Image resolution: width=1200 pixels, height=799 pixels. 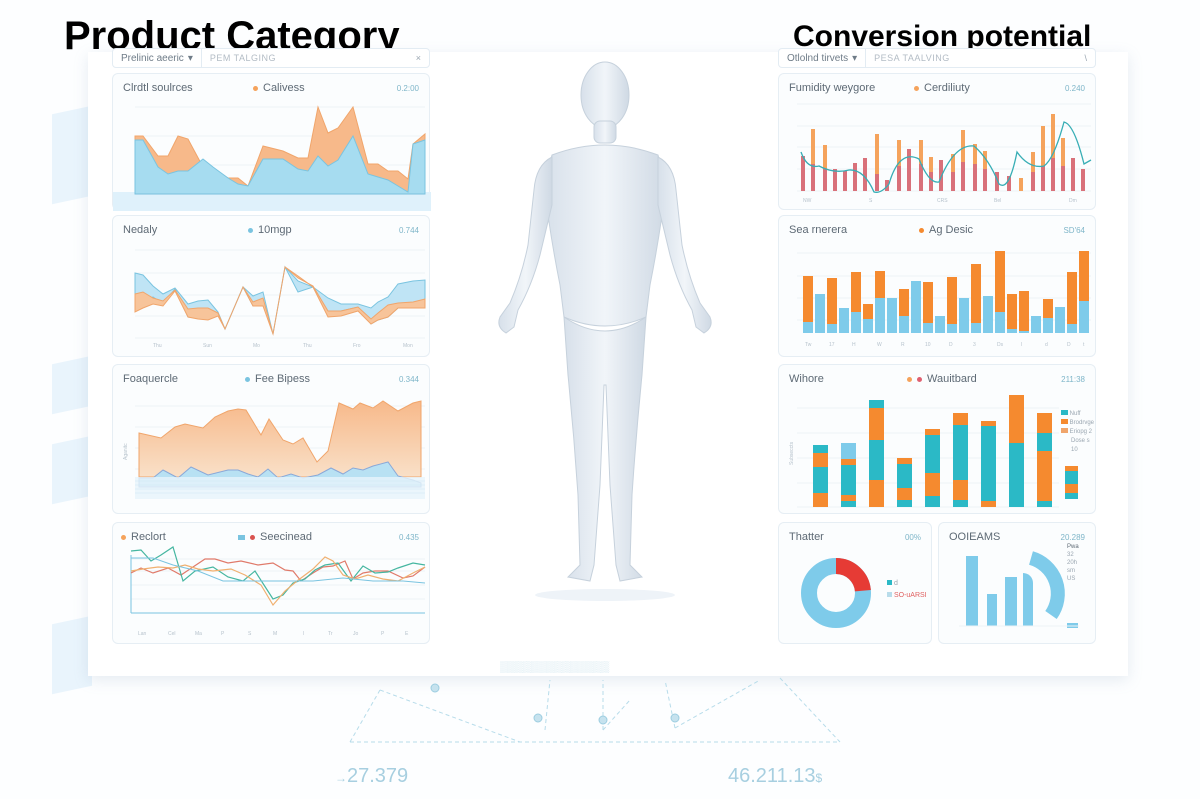 What do you see at coordinates (1074, 88) in the screenshot?
I see `panel-value: 0.240` at bounding box center [1074, 88].